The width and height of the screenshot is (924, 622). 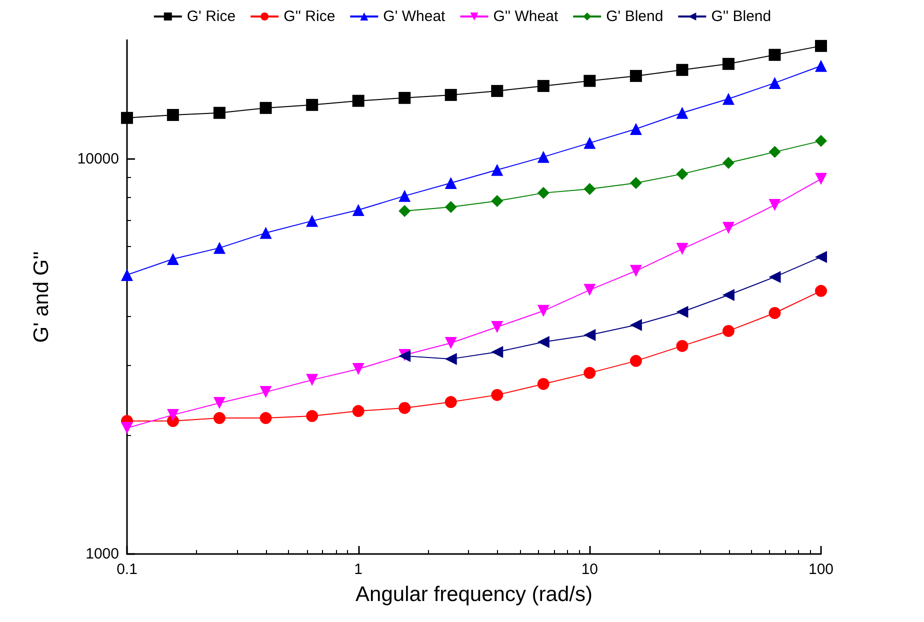 What do you see at coordinates (414, 16) in the screenshot?
I see `legend-label: G' Wheat` at bounding box center [414, 16].